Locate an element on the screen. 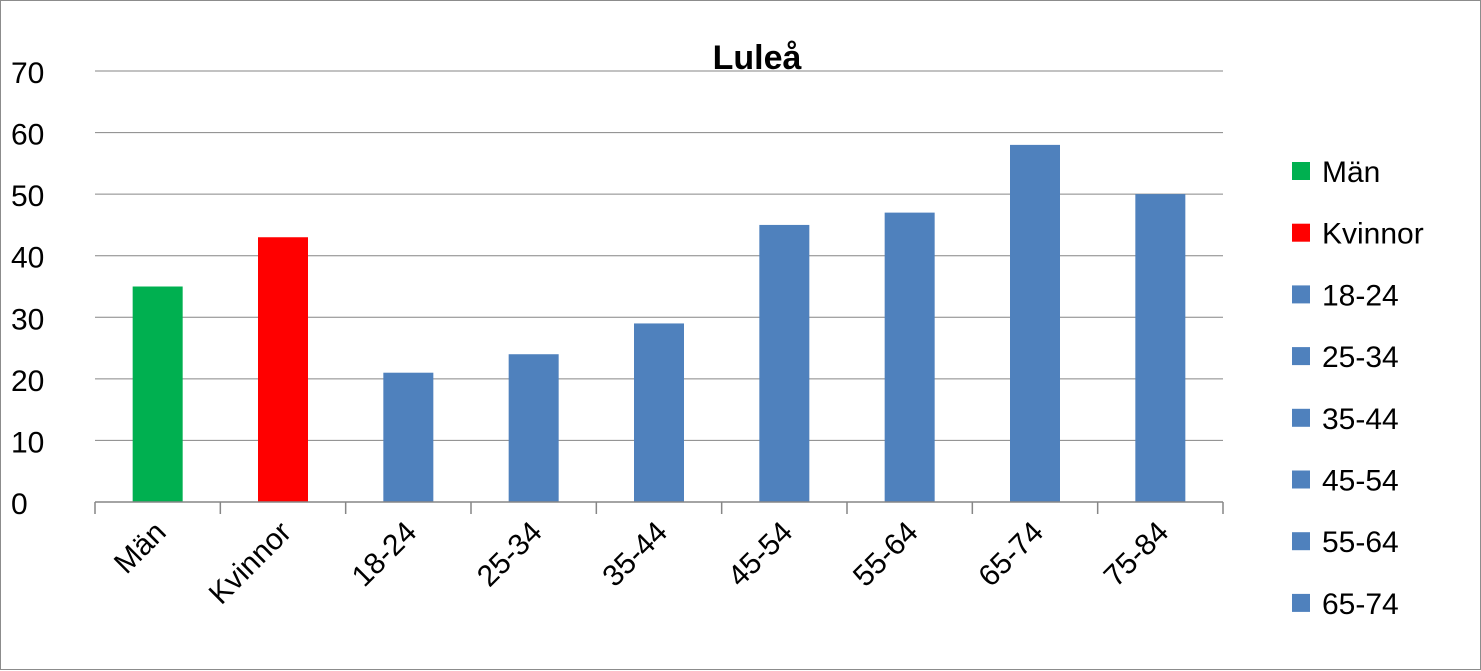 The image size is (1481, 671). y-tick-label: 20 is located at coordinates (27, 381).